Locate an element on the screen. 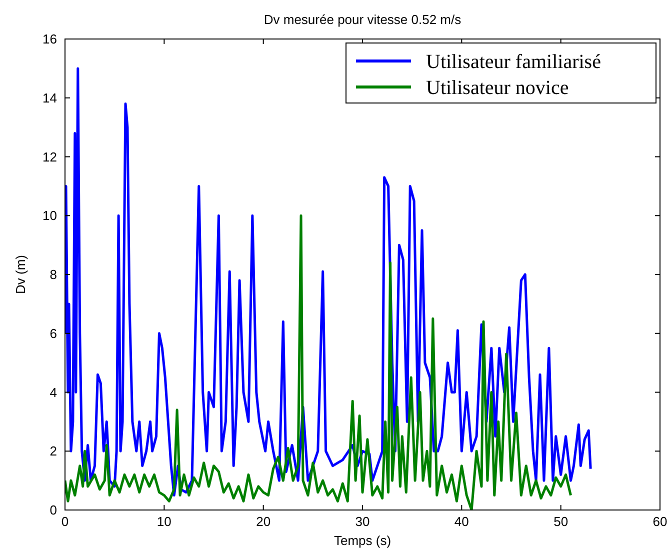 The width and height of the screenshot is (670, 559). legend-label: Utilisateur familiarisé is located at coordinates (514, 62).